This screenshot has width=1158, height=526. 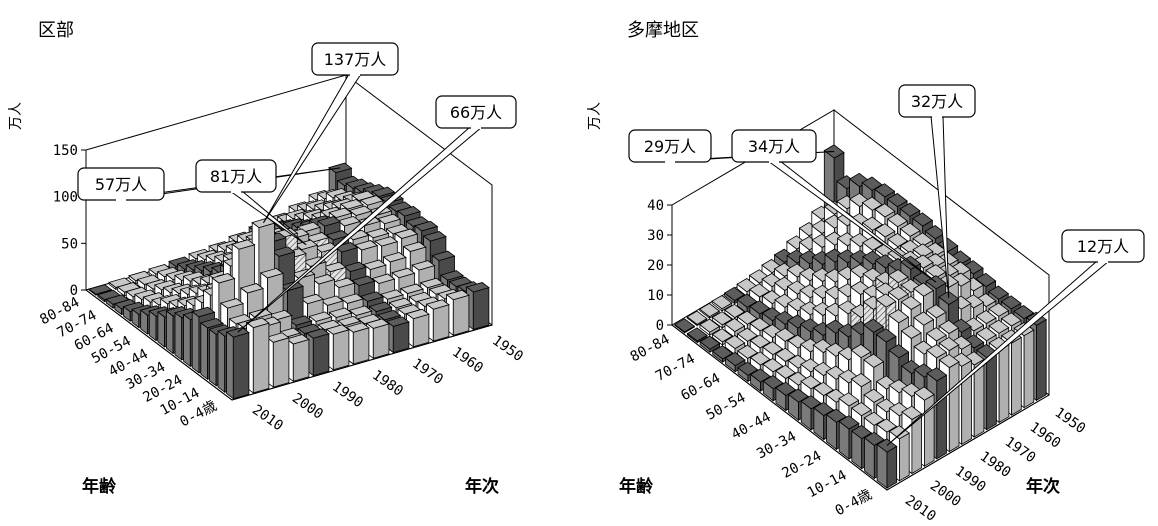 What do you see at coordinates (937, 191) in the screenshot?
I see `callout: 32万人` at bounding box center [937, 191].